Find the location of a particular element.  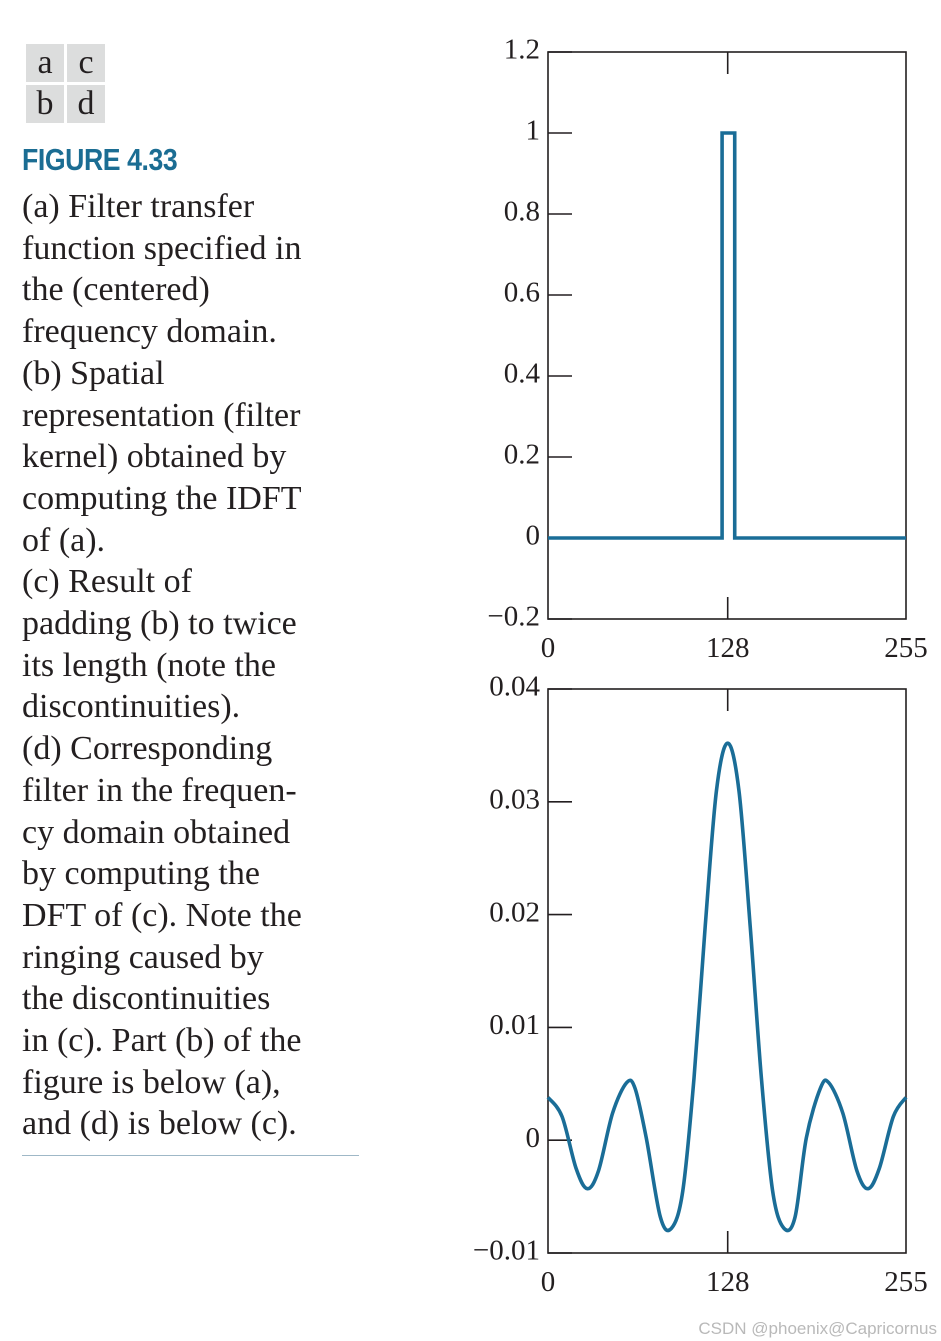

caption-line: (a) Filter transfer is located at coordinates (138, 206).